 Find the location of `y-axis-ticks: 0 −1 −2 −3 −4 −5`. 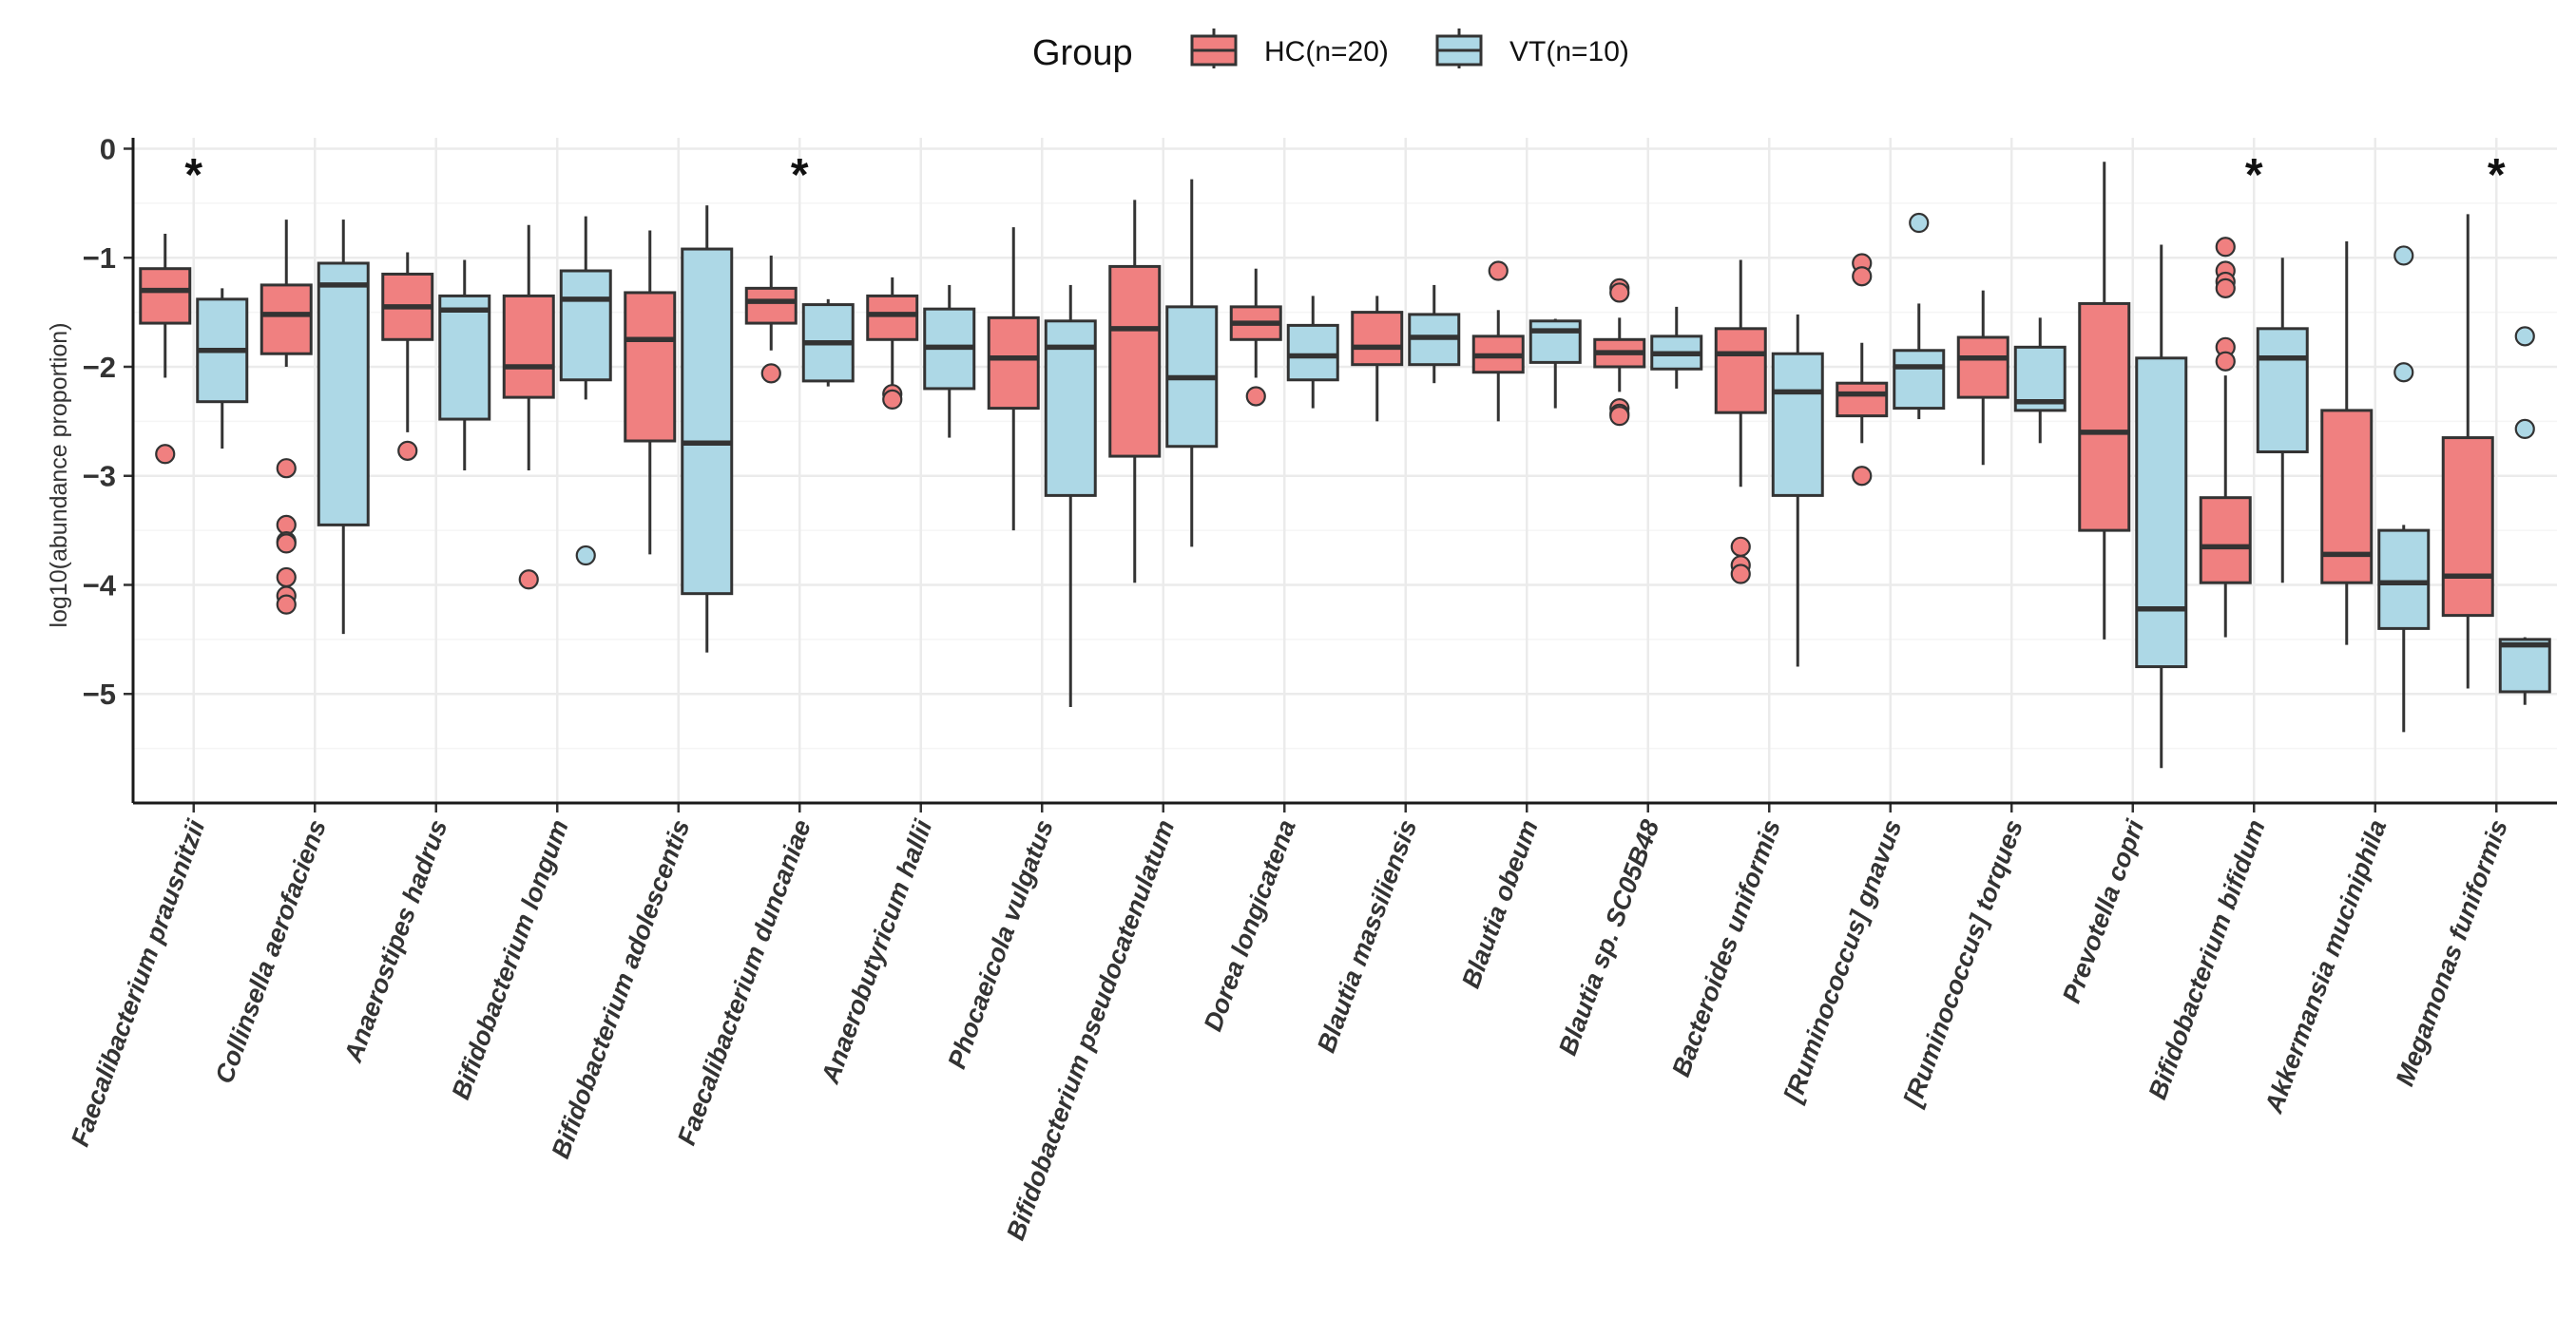

y-axis-ticks: 0 −1 −2 −3 −4 −5 is located at coordinates (108, 422).